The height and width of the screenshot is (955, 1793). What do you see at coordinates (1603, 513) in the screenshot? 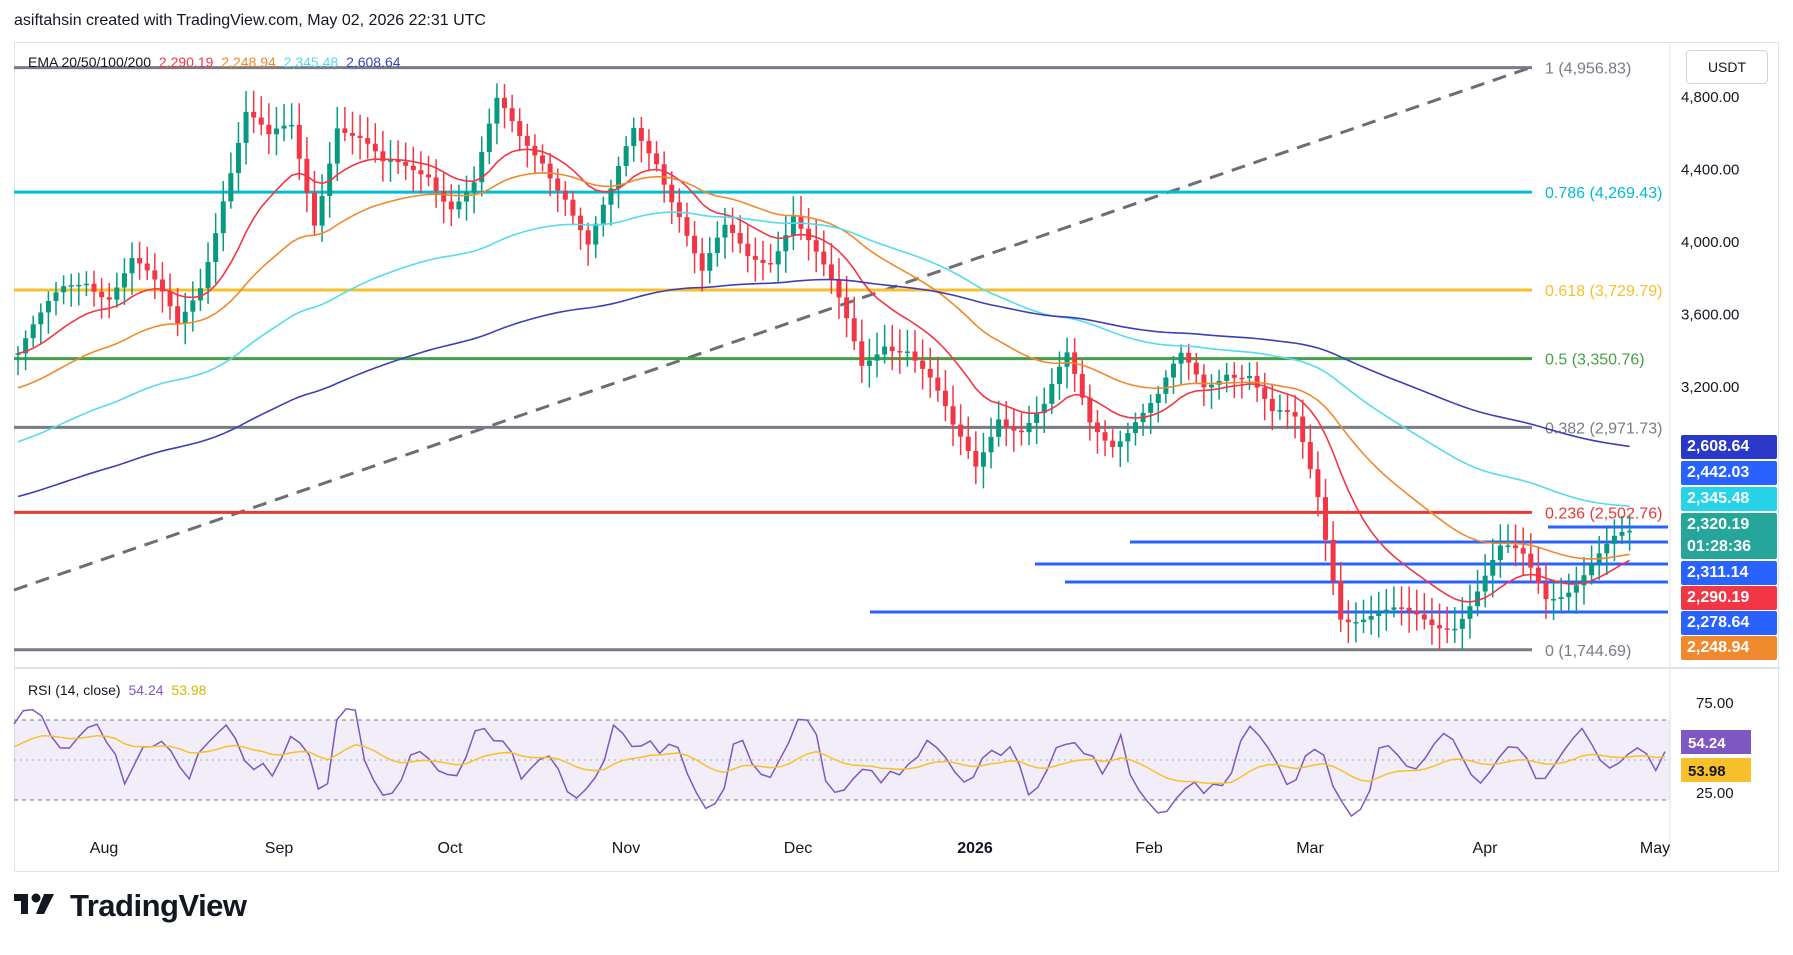
I see `fib-label-0-236: 0.236 (2,502.76)` at bounding box center [1603, 513].